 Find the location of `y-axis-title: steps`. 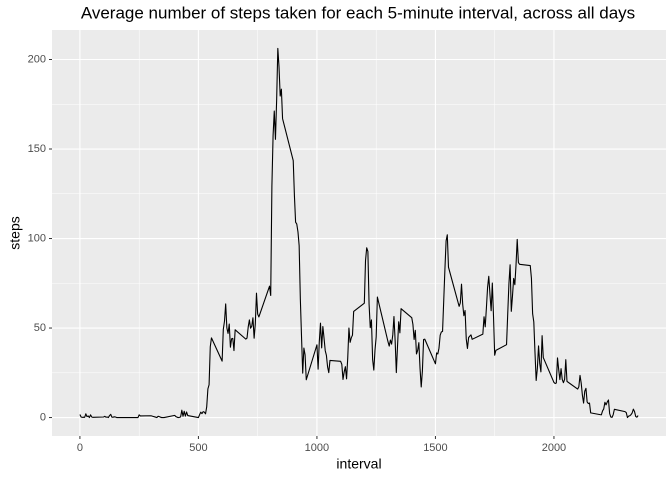

y-axis-title: steps is located at coordinates (15, 232).